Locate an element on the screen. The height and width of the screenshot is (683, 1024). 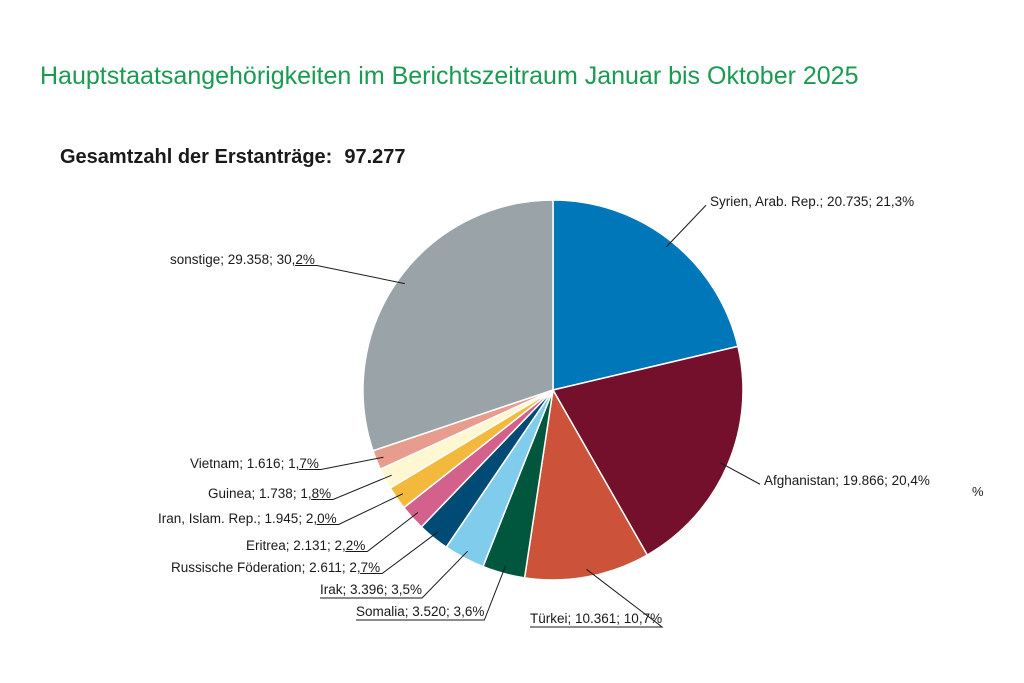
slice-label-5: Irak; 3.396; 3,5% is located at coordinates (371, 589).